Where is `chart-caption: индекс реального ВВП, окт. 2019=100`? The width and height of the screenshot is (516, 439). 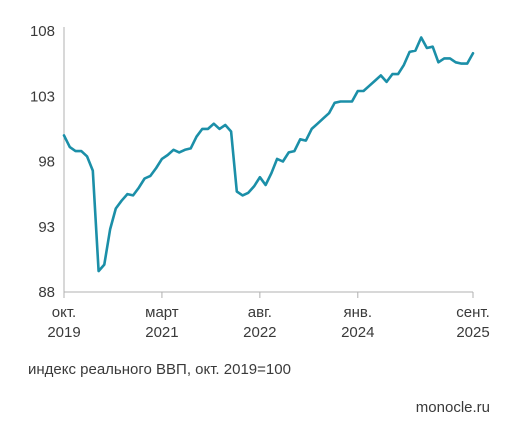
chart-caption: индекс реального ВВП, окт. 2019=100 is located at coordinates (159, 369).